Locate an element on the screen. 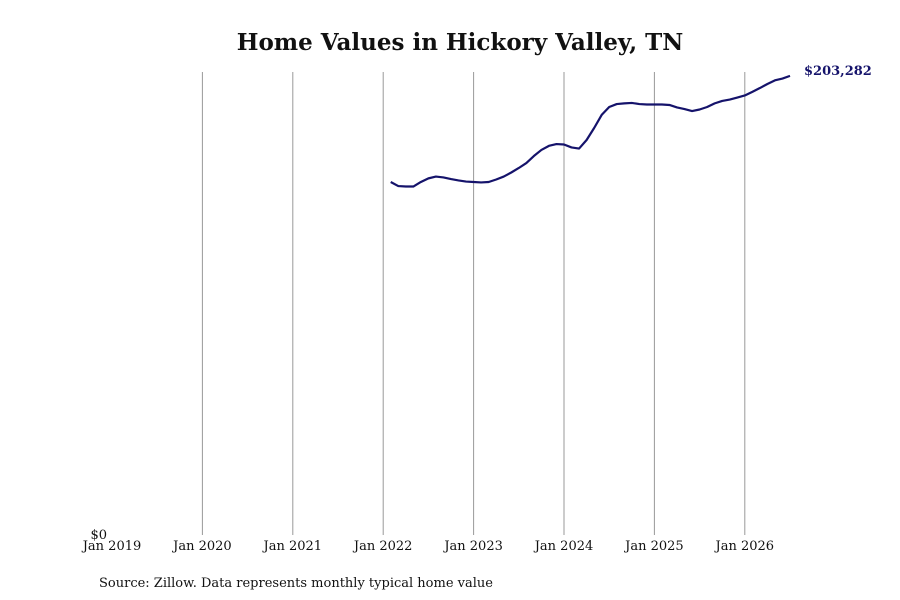 This screenshot has width=900, height=600. x-tick-label: Jan 2023 is located at coordinates (472, 546).